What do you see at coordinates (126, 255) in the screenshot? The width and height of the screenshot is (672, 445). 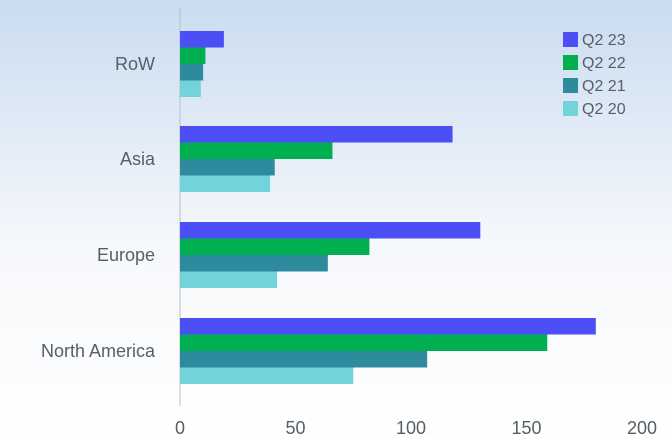 I see `category-label-europe: Europe` at bounding box center [126, 255].